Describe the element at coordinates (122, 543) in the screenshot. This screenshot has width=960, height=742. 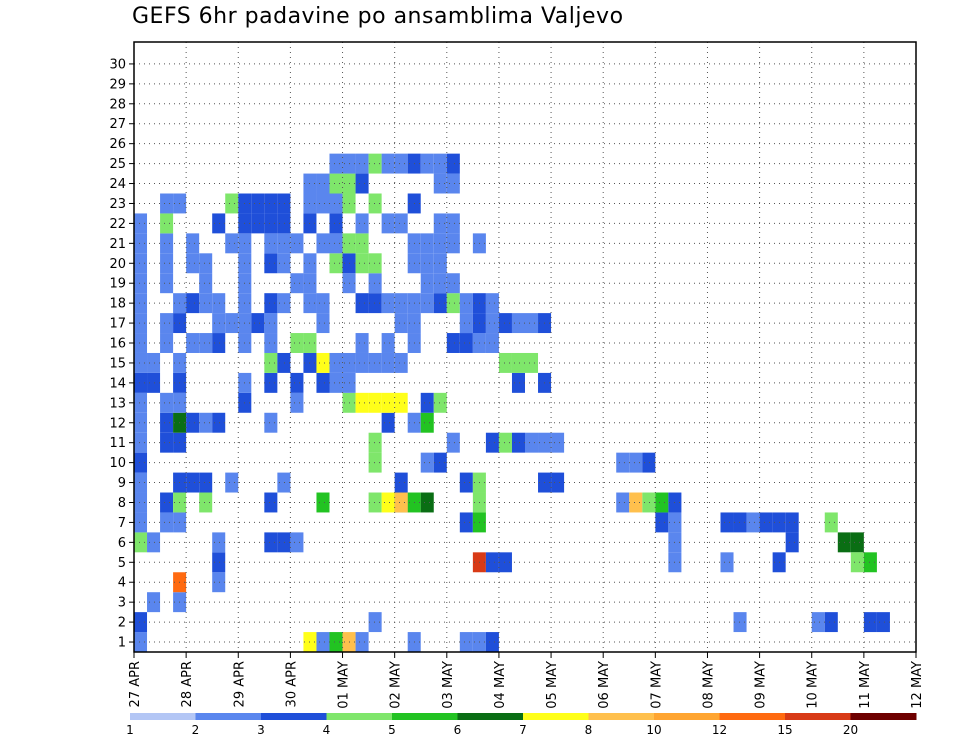
I see `y-tick-label: 6` at that location.